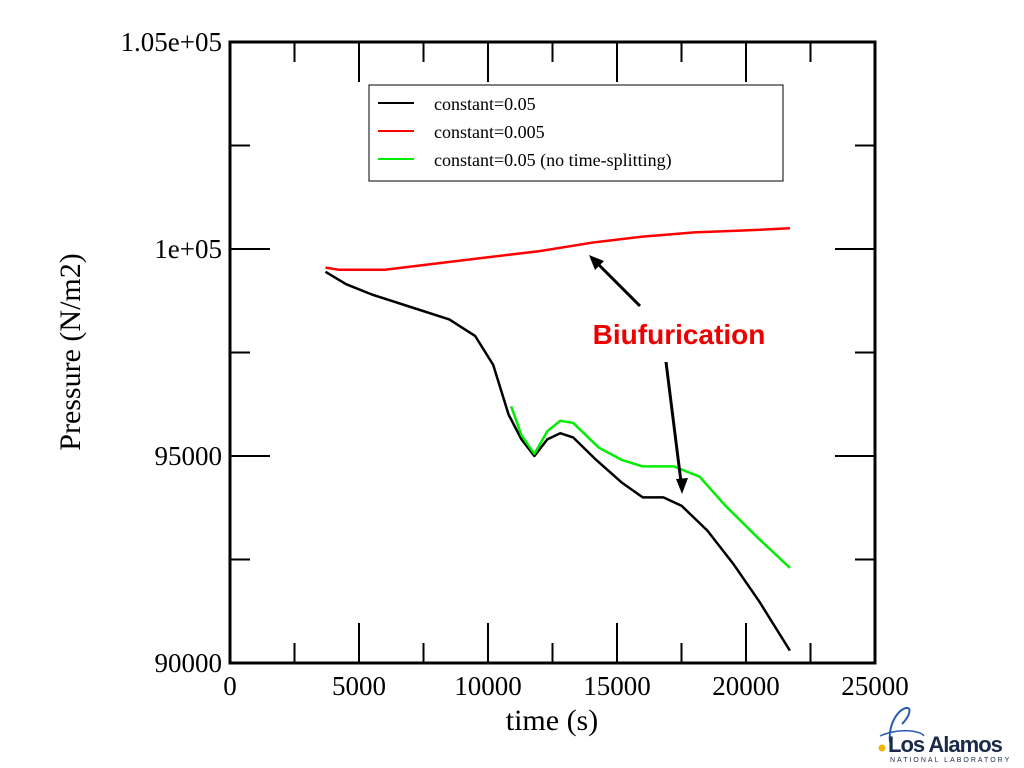 The height and width of the screenshot is (768, 1024). What do you see at coordinates (673, 422) in the screenshot?
I see `annotation-arrow-lower` at bounding box center [673, 422].